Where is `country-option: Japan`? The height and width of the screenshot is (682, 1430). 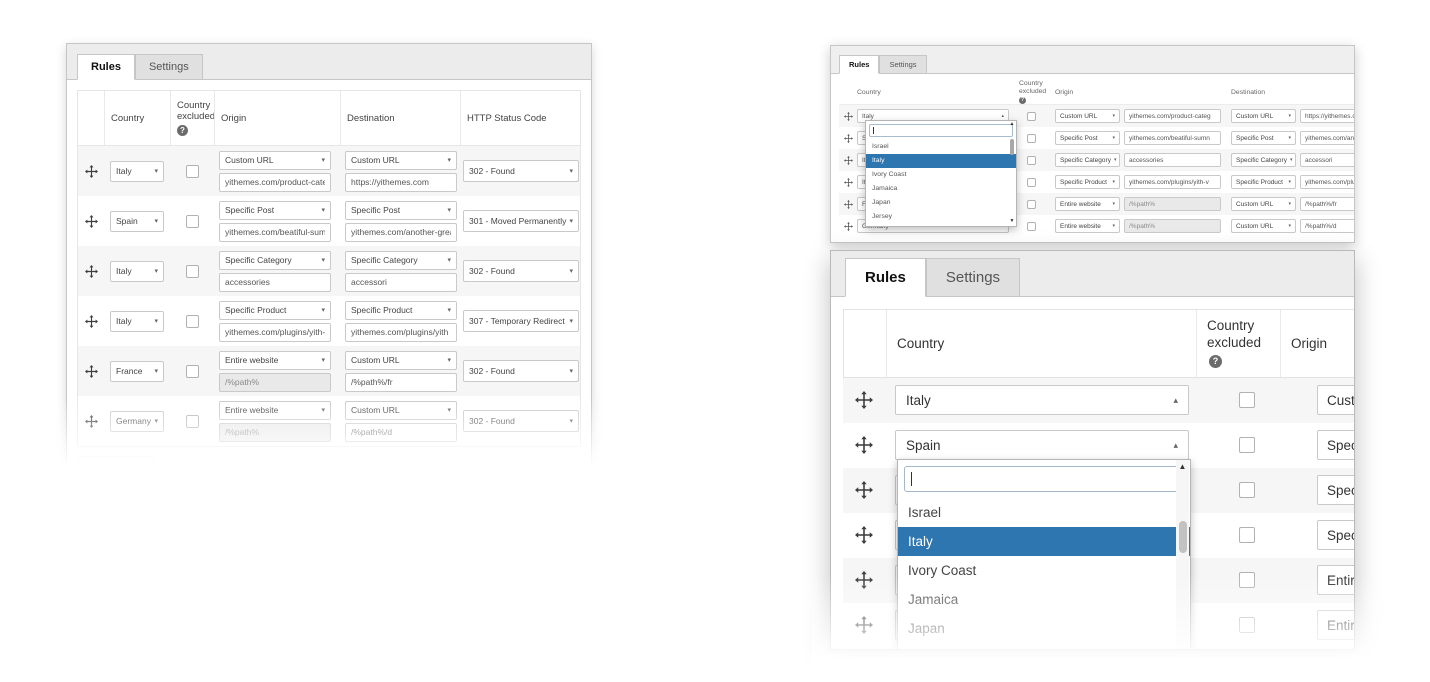 country-option: Japan is located at coordinates (926, 628).